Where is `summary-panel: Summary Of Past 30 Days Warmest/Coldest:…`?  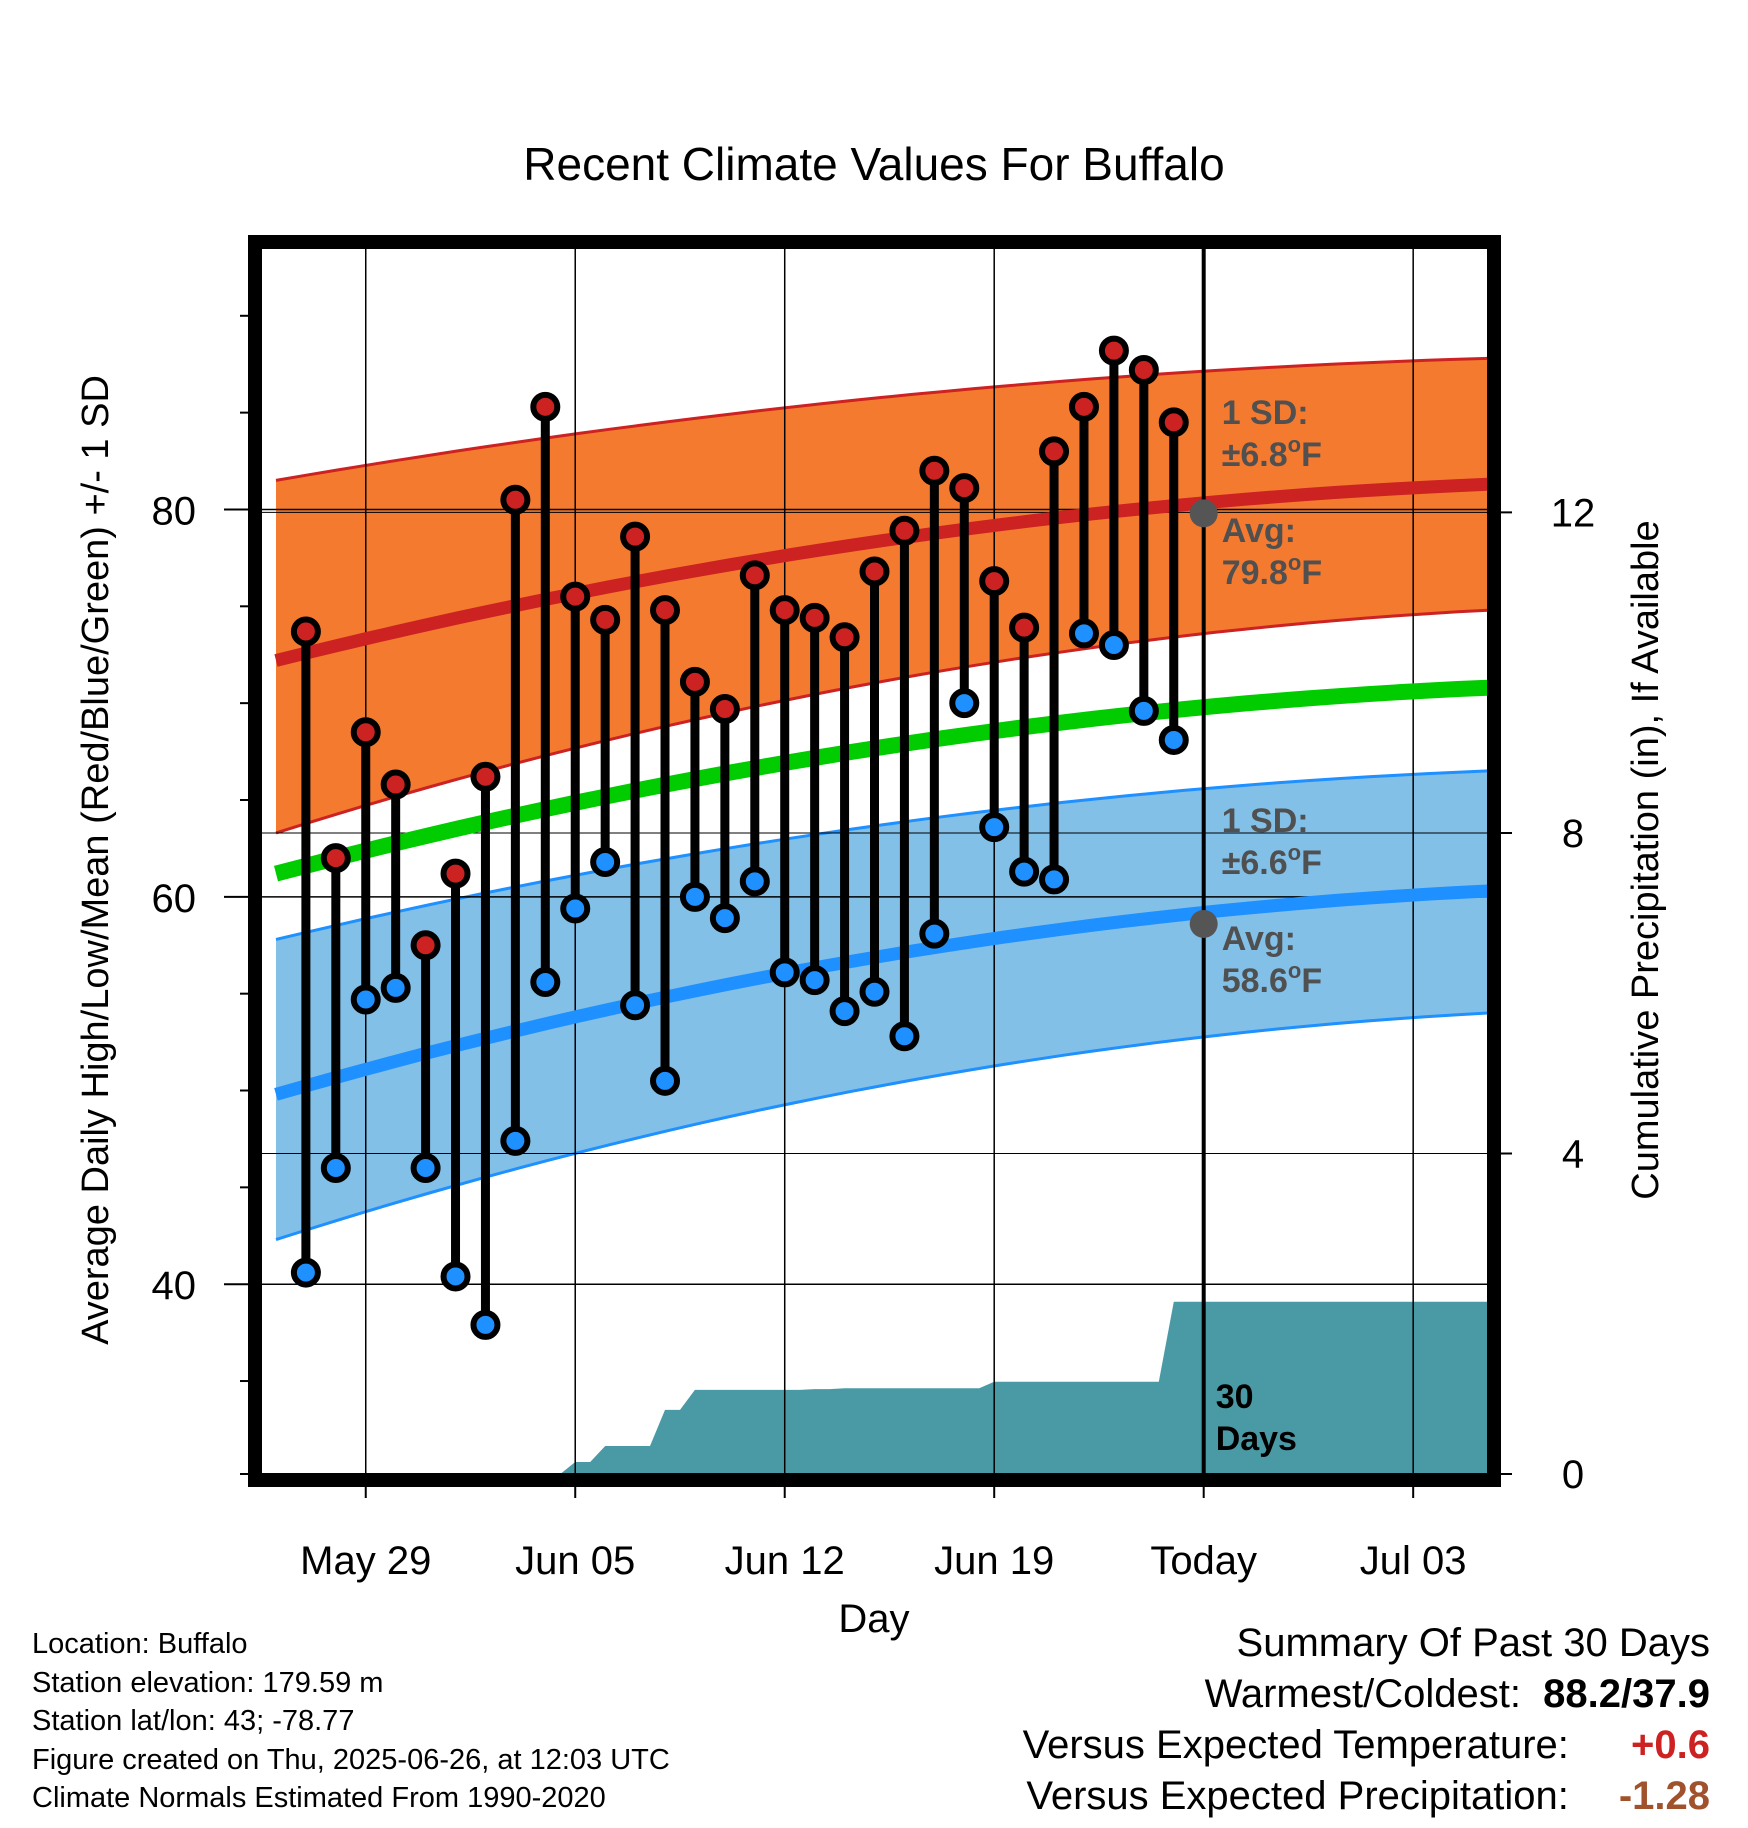 summary-panel: Summary Of Past 30 Days Warmest/Coldest:… is located at coordinates (1260, 1720).